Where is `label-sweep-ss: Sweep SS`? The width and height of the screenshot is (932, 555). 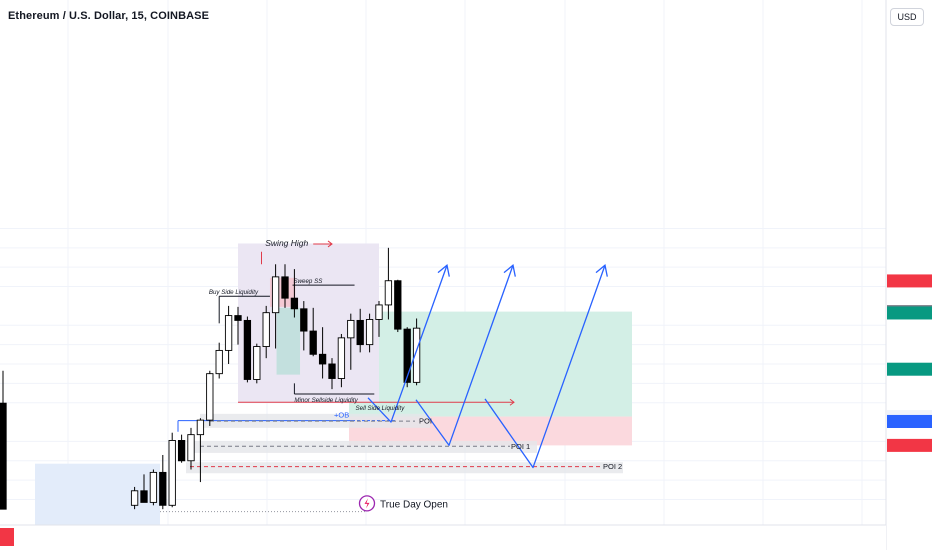
label-sweep-ss: Sweep SS is located at coordinates (308, 281).